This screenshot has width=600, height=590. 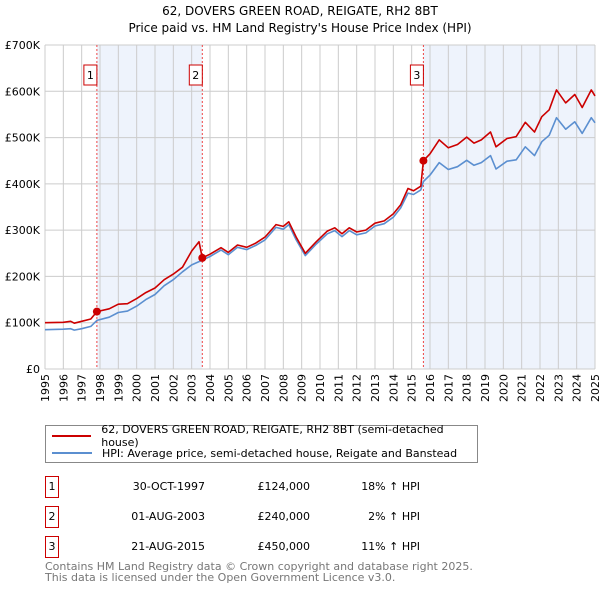 I want to click on x-tick-label: 2018, so click(x=467, y=388).